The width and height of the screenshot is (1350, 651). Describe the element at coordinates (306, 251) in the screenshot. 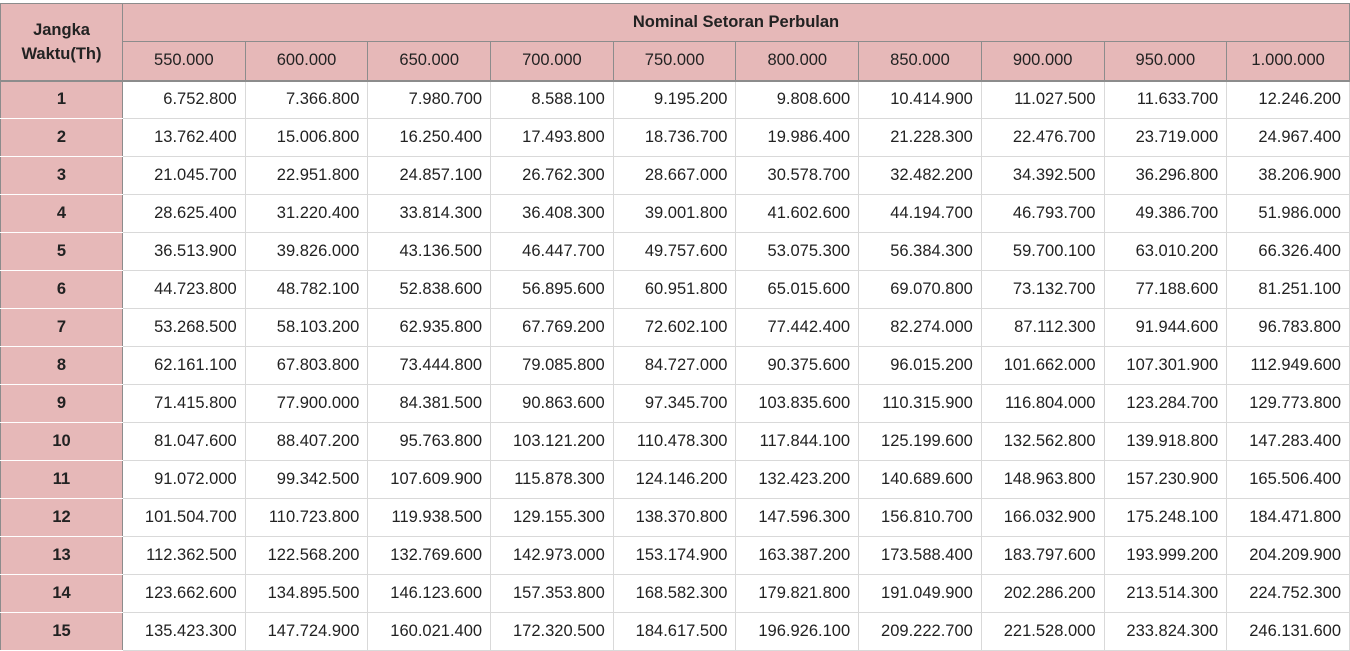

I see `savings-total-cell: 39.826.000` at that location.